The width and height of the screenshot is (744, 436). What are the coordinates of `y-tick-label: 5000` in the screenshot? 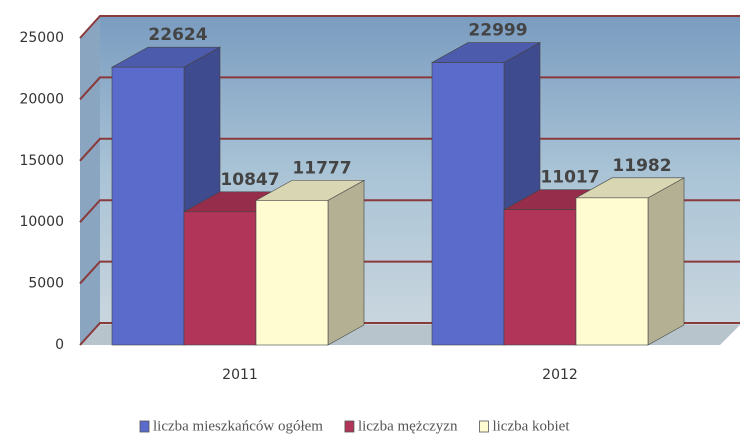 It's located at (46, 284).